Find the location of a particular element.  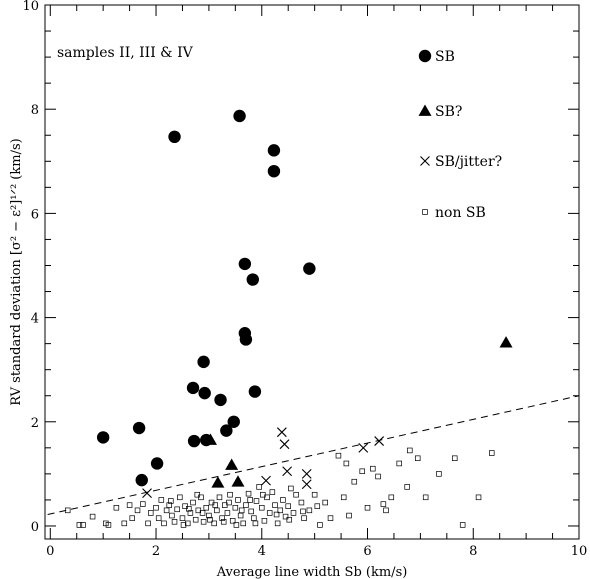

x-tick-label: 2 is located at coordinates (156, 551).